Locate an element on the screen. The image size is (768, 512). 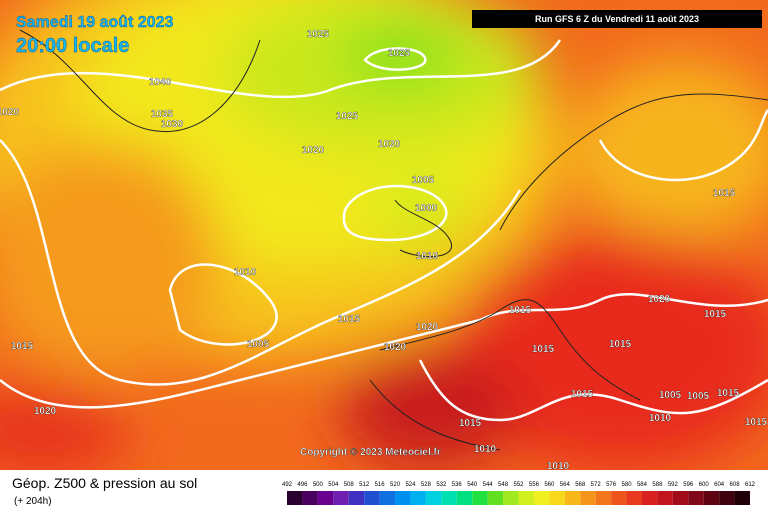
isobar-label: 1040 is located at coordinates (160, 82).